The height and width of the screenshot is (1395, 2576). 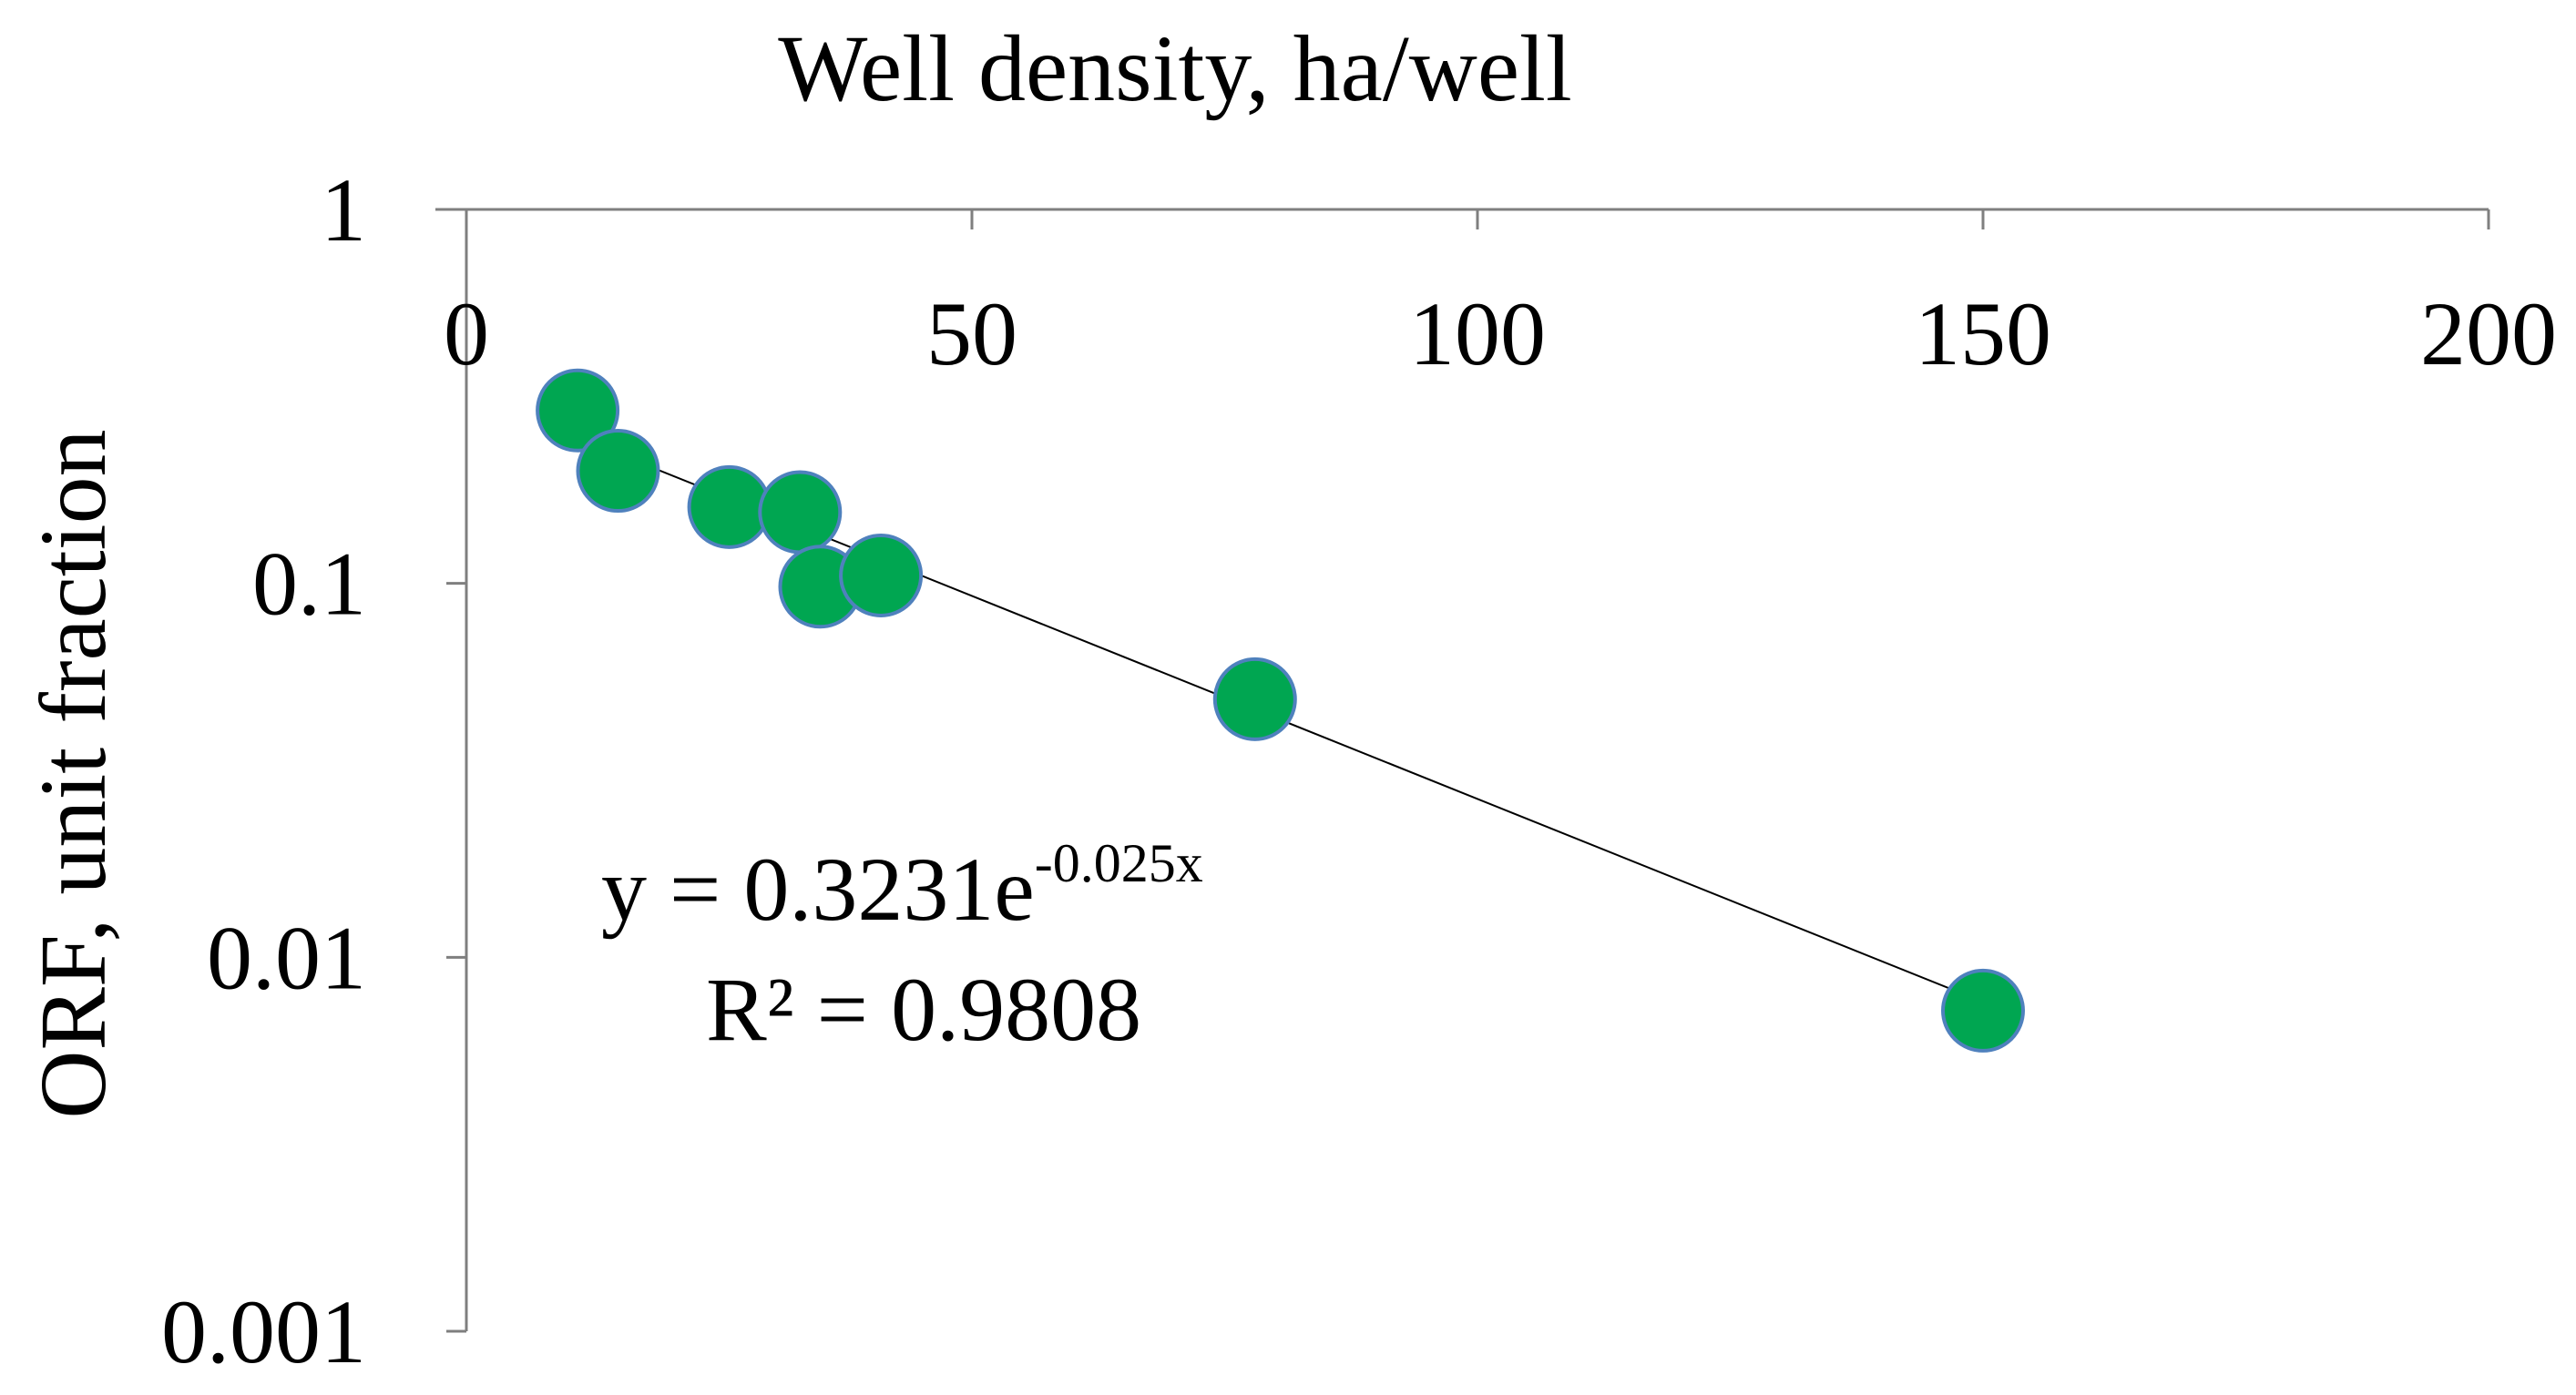 I want to click on x-tick-label: 0, so click(x=466, y=333).